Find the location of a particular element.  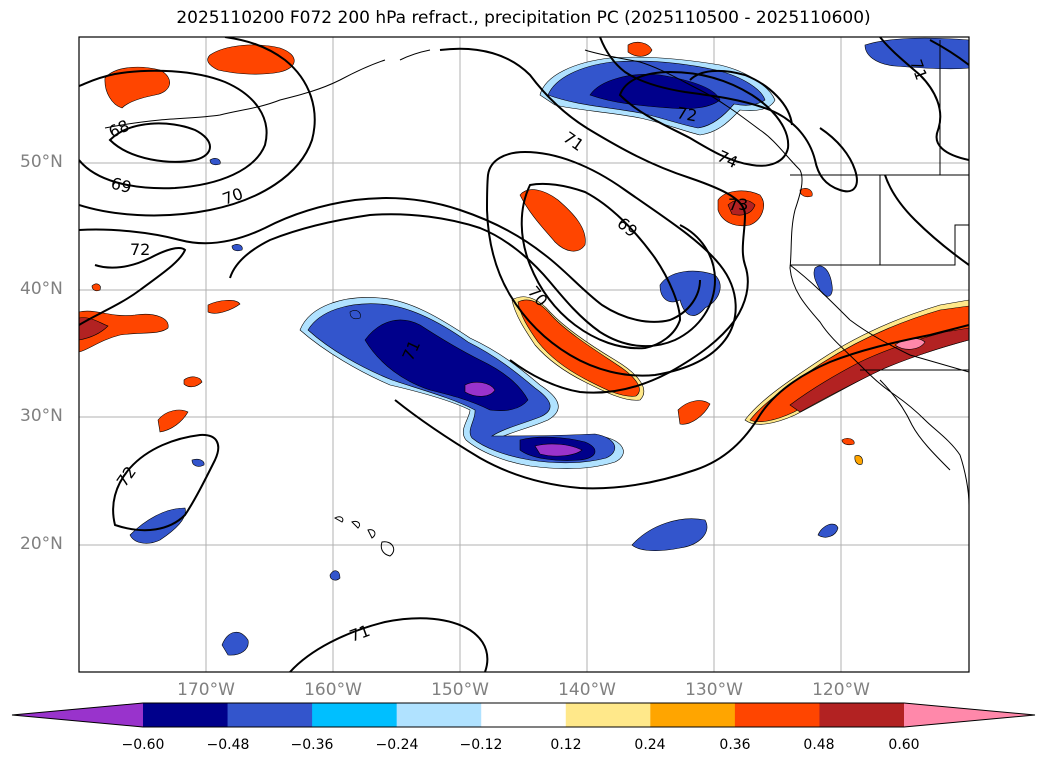

colorbar-extend-low is located at coordinates (77, 715).